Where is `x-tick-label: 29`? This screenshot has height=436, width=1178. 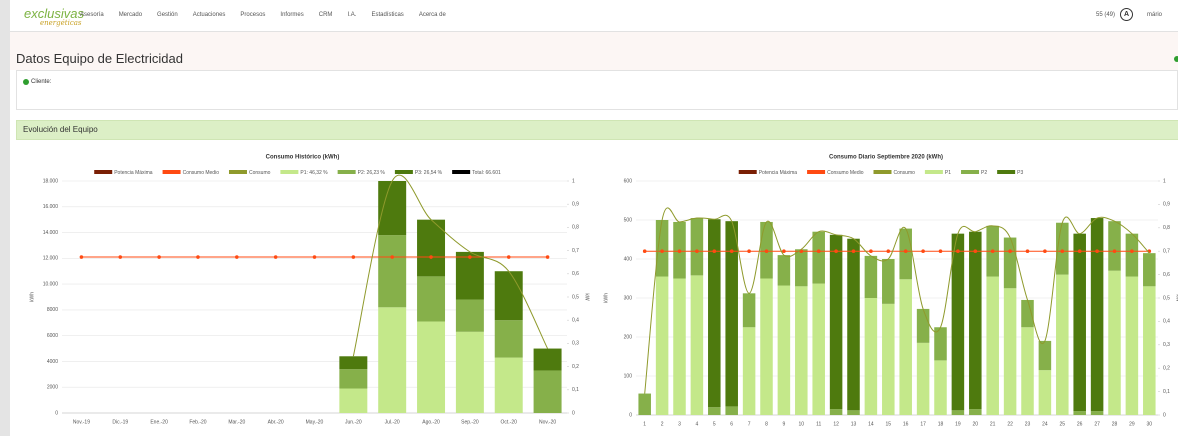 x-tick-label: 29 is located at coordinates (1132, 424).